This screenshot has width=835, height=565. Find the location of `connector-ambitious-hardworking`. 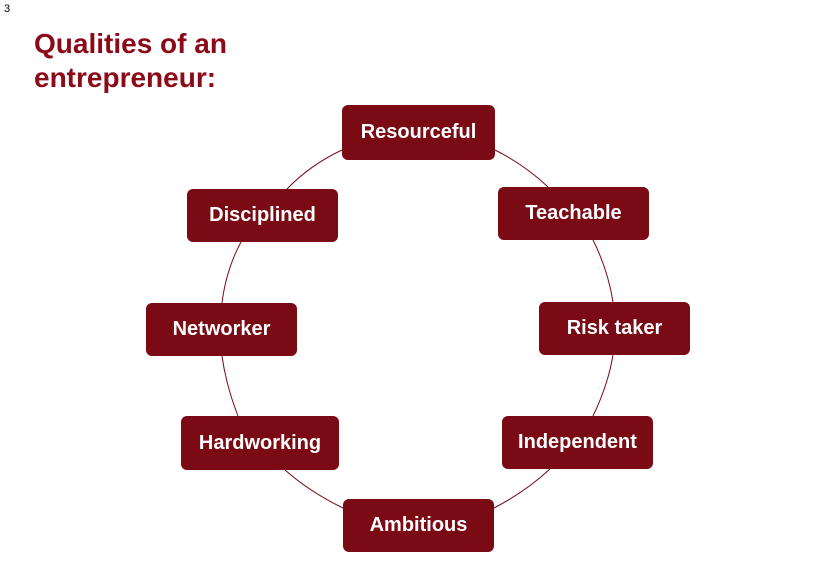

connector-ambitious-hardworking is located at coordinates (314, 489).